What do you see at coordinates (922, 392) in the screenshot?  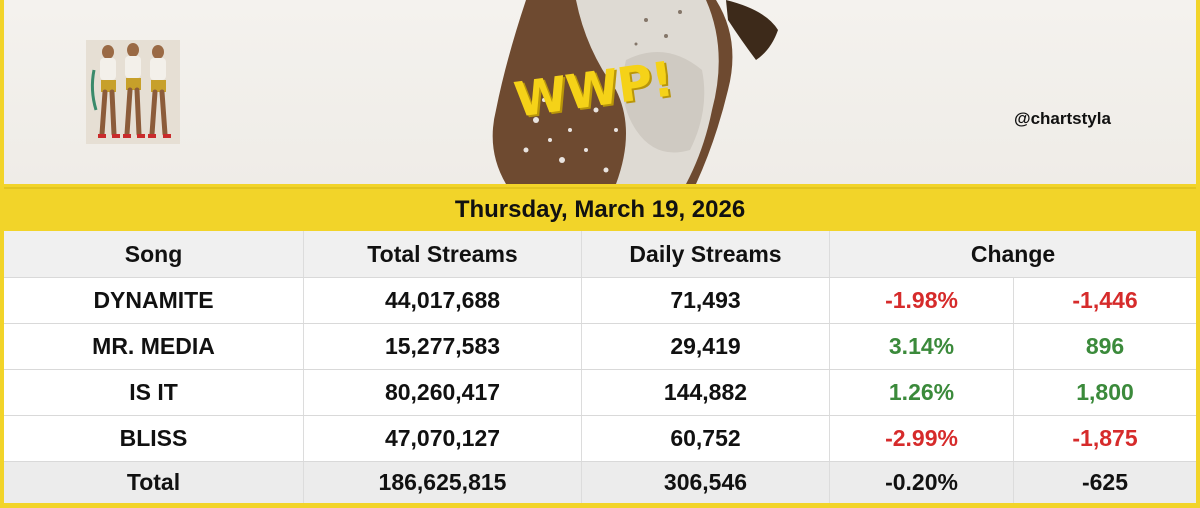 I see `change-percent: 1.26%` at bounding box center [922, 392].